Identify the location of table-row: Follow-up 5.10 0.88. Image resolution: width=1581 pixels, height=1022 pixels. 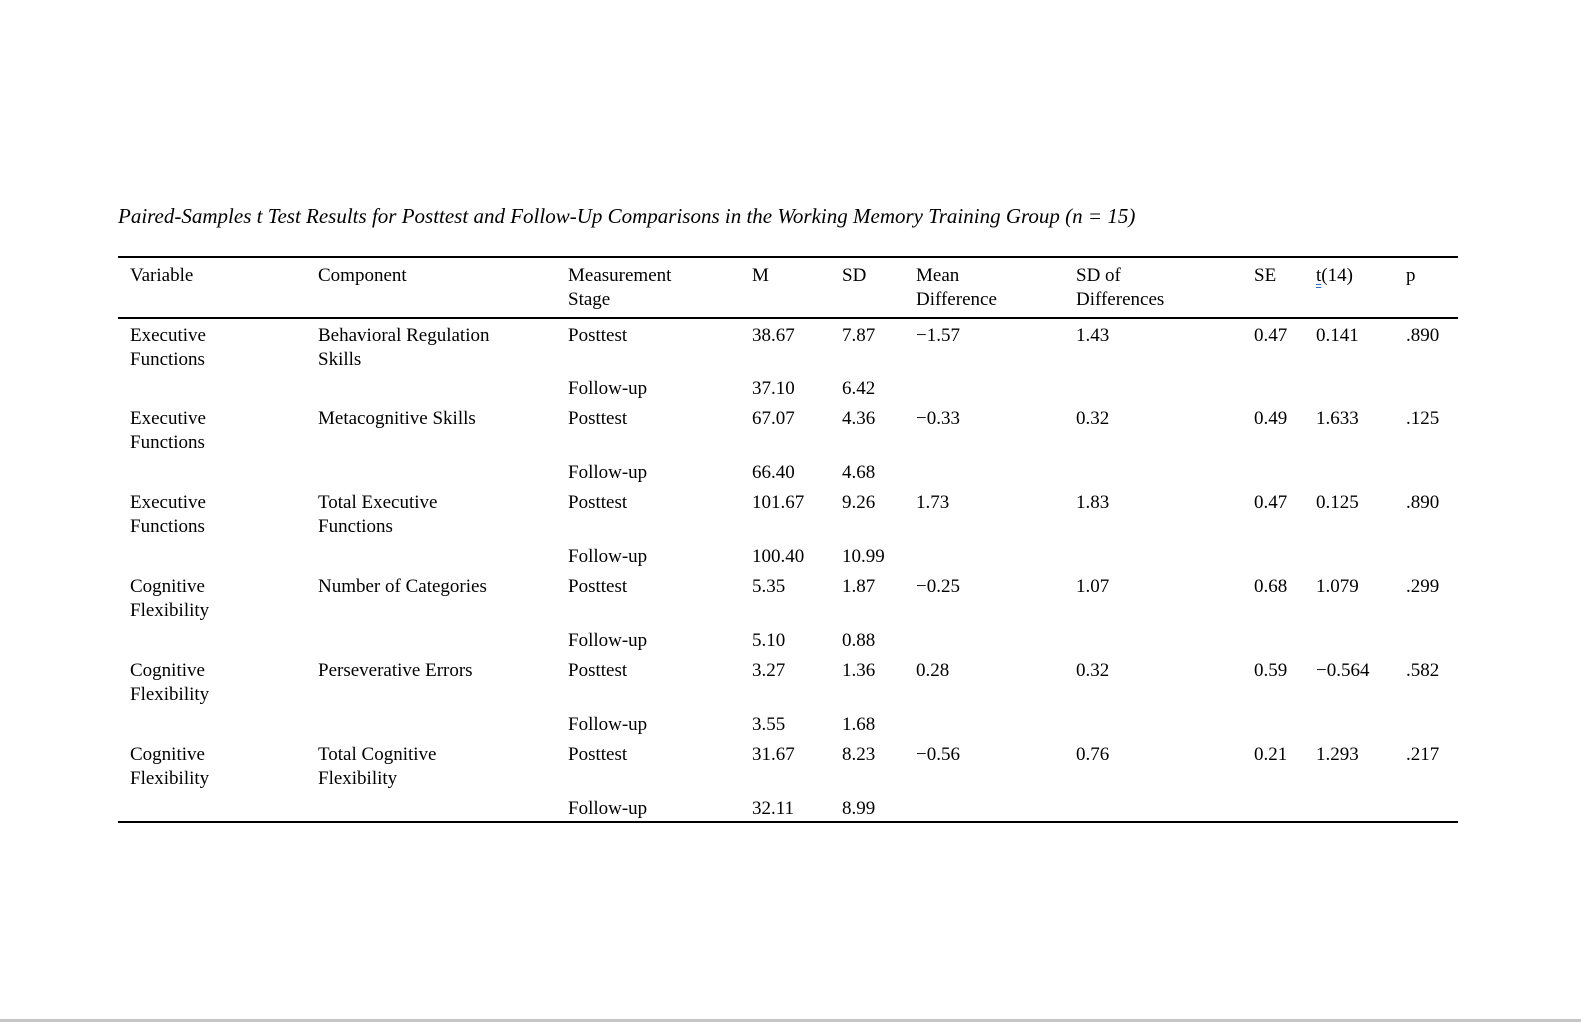
(788, 639).